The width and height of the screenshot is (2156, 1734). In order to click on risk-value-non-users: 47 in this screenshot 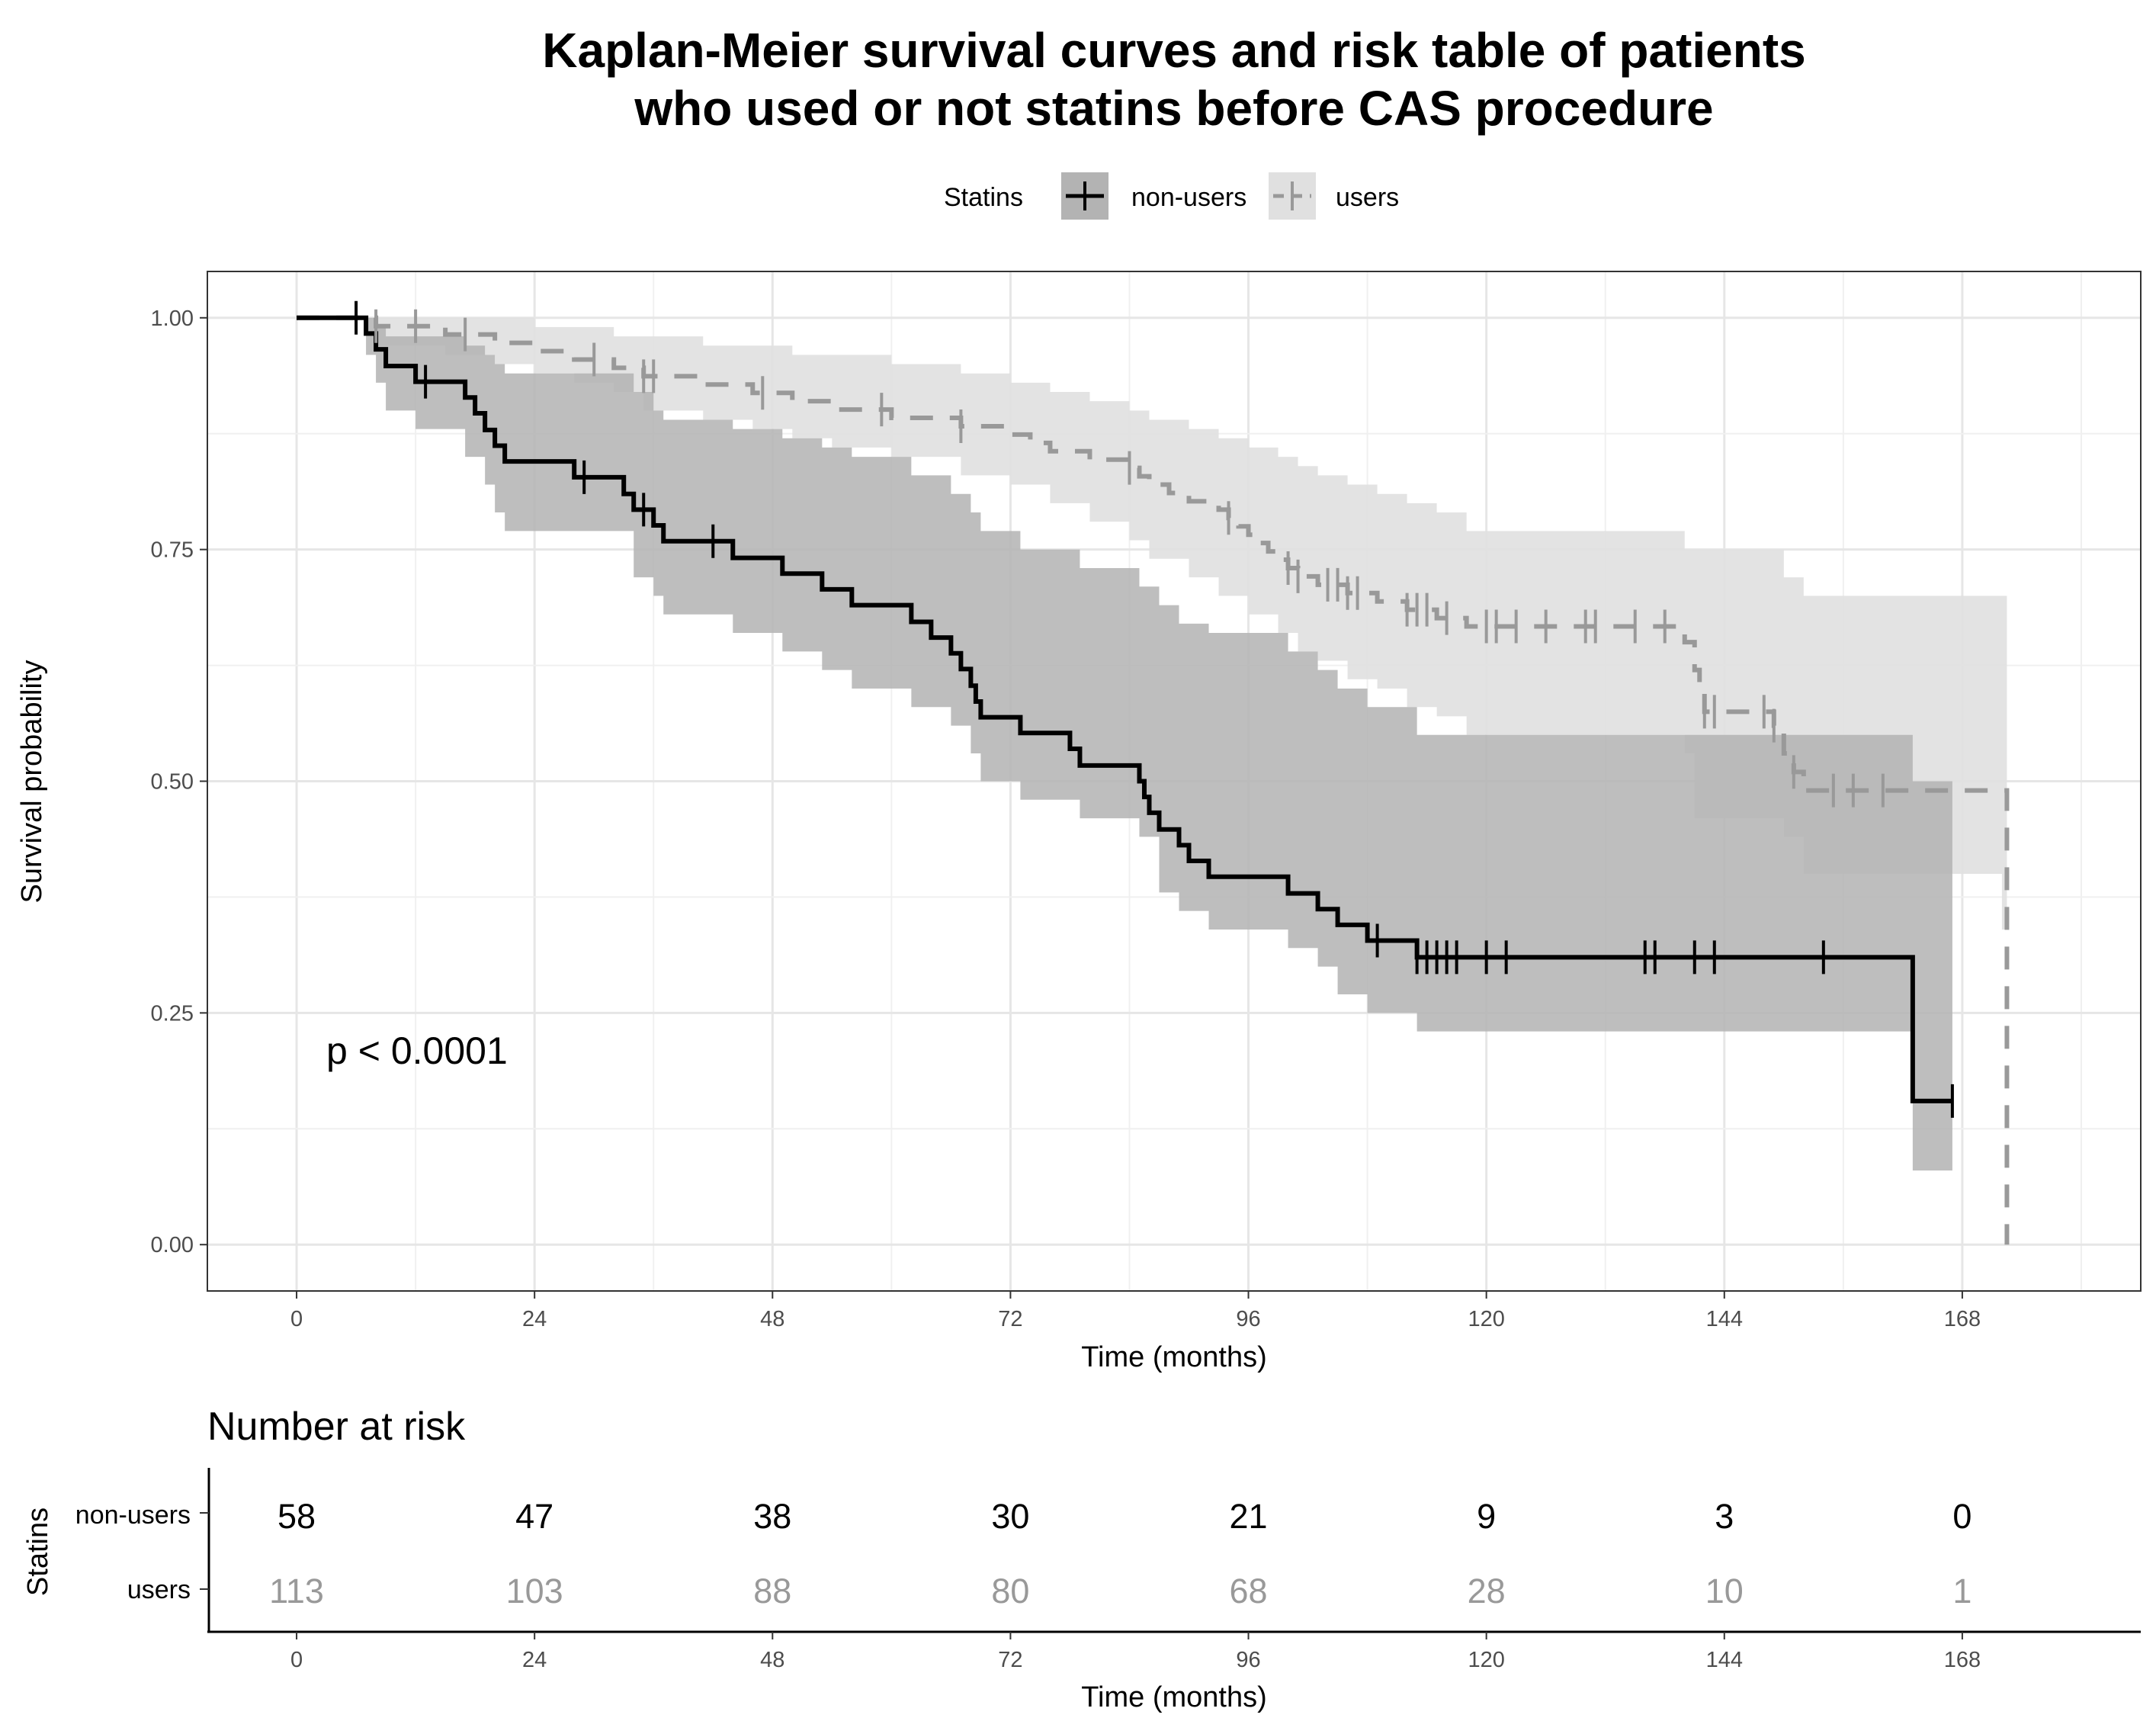, I will do `click(534, 1517)`.